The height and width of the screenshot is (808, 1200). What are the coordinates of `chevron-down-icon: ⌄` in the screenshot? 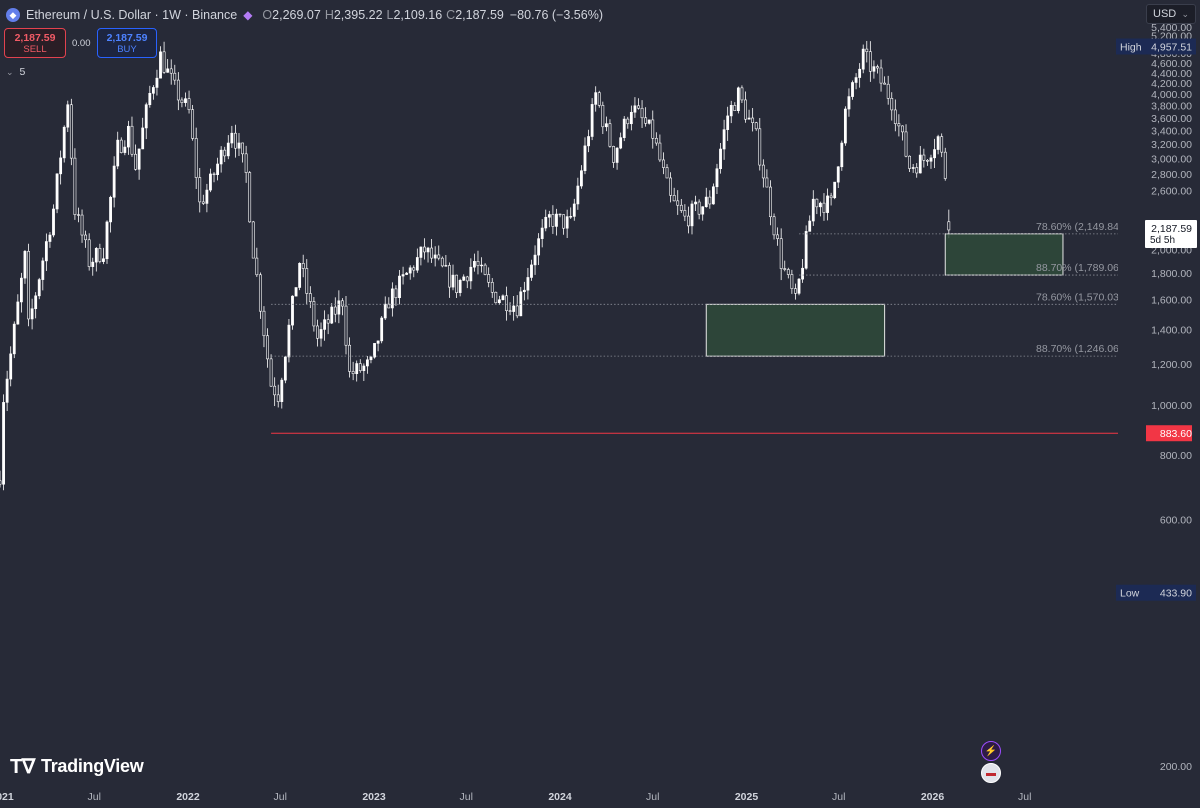 It's located at (10, 71).